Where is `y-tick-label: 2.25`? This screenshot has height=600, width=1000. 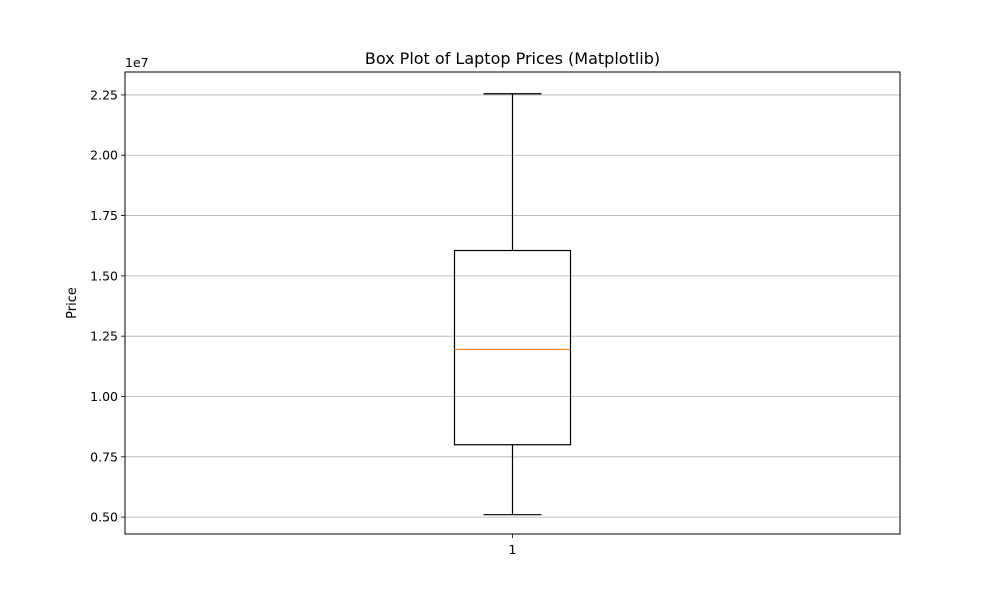
y-tick-label: 2.25 is located at coordinates (104, 94).